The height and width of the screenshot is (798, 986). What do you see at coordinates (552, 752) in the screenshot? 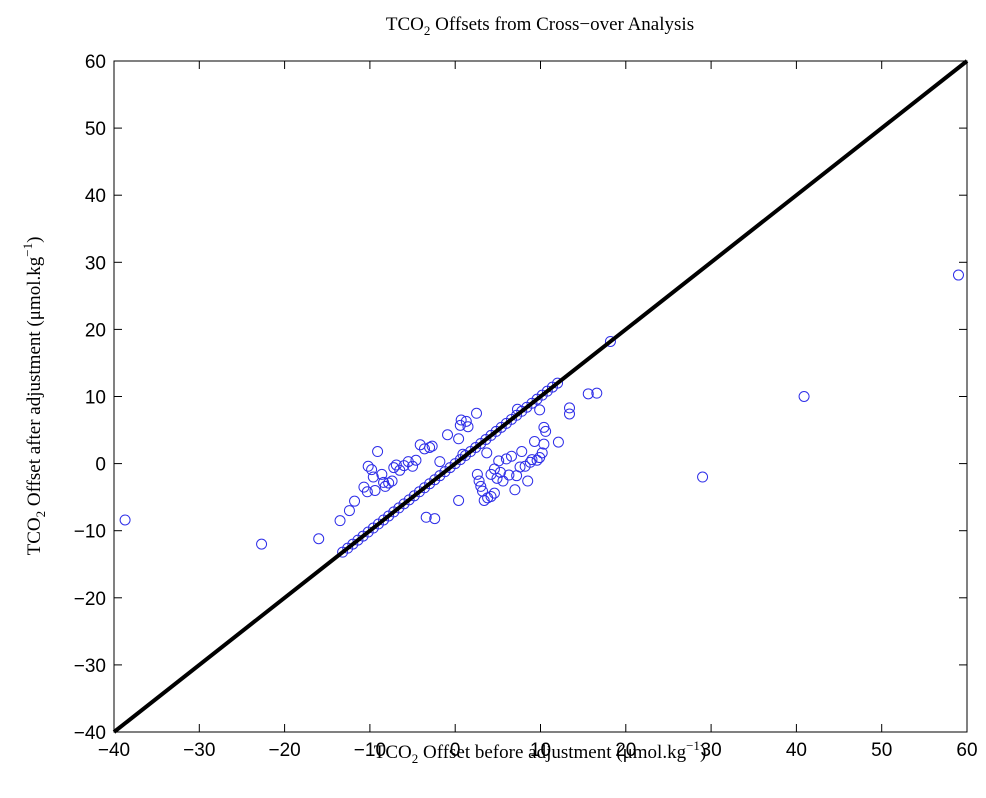
I see `x-axis-label-rest: Offset before adjustment (μmol.kg` at bounding box center [552, 752].